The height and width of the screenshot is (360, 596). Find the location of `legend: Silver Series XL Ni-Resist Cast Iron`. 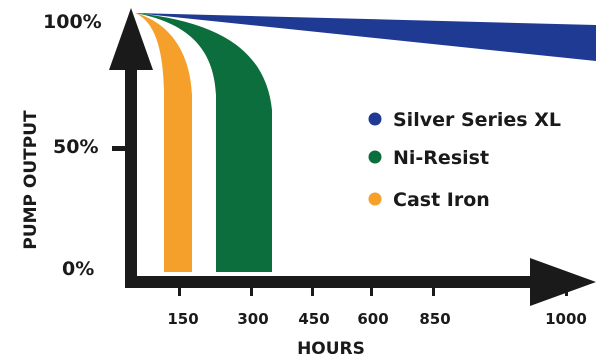

legend: Silver Series XL Ni-Resist Cast Iron is located at coordinates (464, 160).